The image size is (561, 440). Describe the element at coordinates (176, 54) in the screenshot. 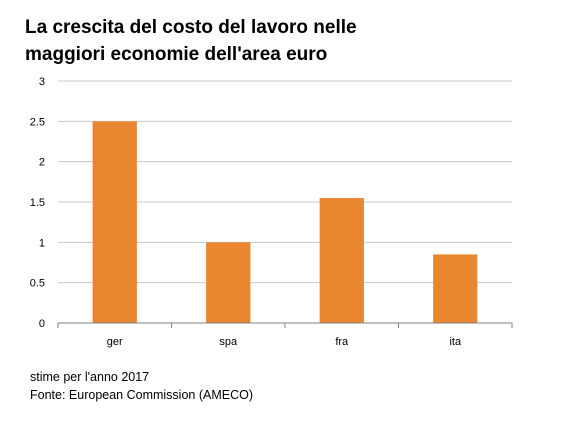

I see `chart-title-line-2: maggiori economie dell'area euro` at that location.